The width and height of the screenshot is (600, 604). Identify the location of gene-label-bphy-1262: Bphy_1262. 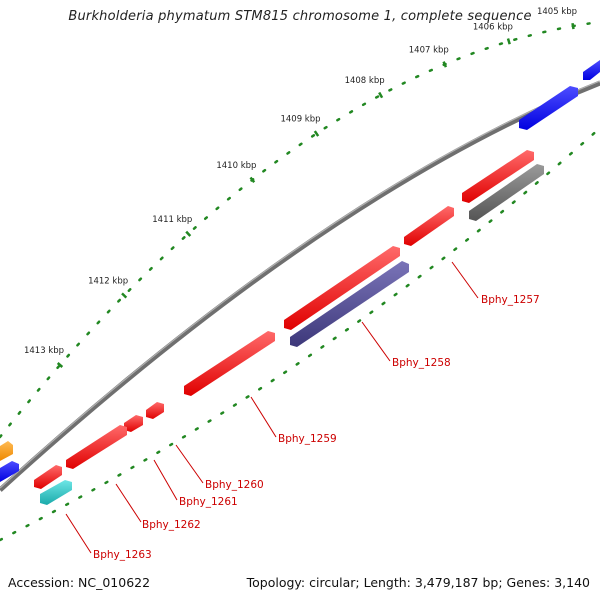
(171, 525).